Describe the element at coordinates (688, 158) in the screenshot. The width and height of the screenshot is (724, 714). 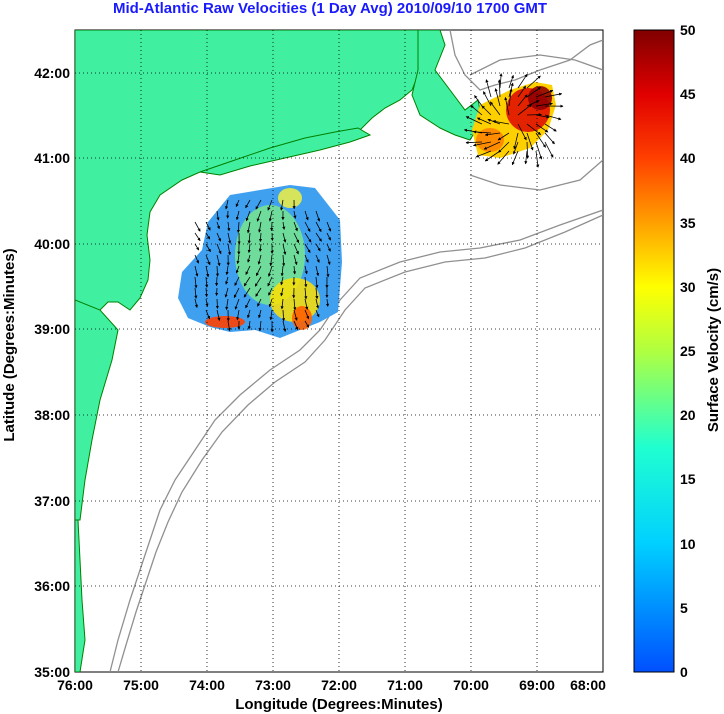
I see `colorbar-tick: 40` at that location.